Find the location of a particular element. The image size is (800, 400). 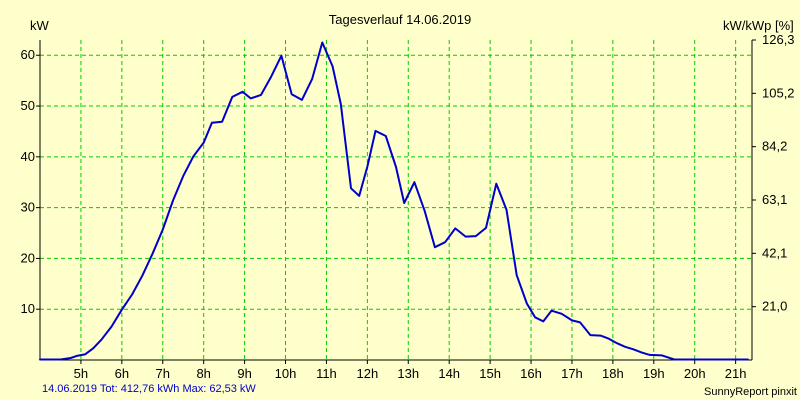

y-axis-right-label: kW/kWp [%] is located at coordinates (758, 25).